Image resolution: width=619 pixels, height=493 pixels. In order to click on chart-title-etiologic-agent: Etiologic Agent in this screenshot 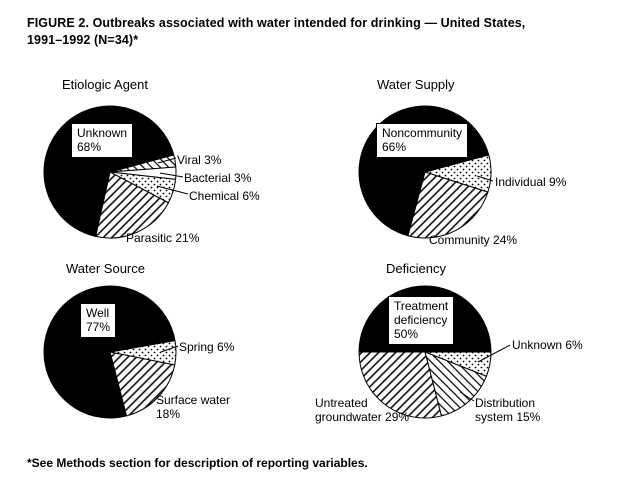, I will do `click(105, 84)`.